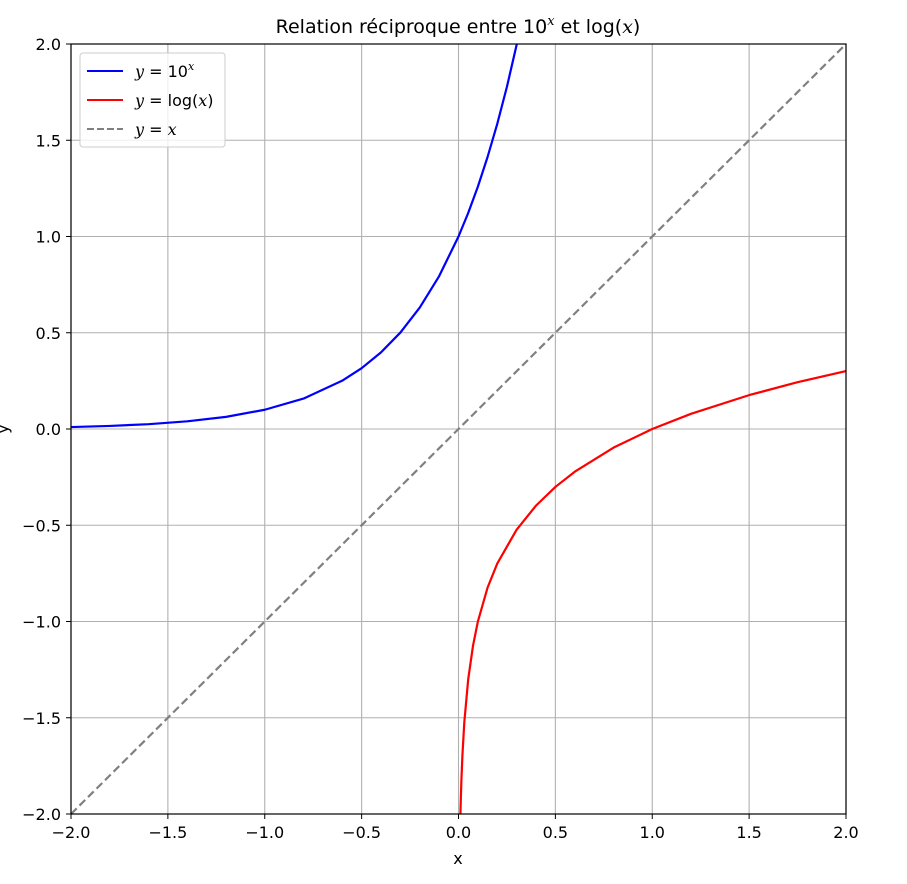  I want to click on y-tick-label: 0.0, so click(48, 429).